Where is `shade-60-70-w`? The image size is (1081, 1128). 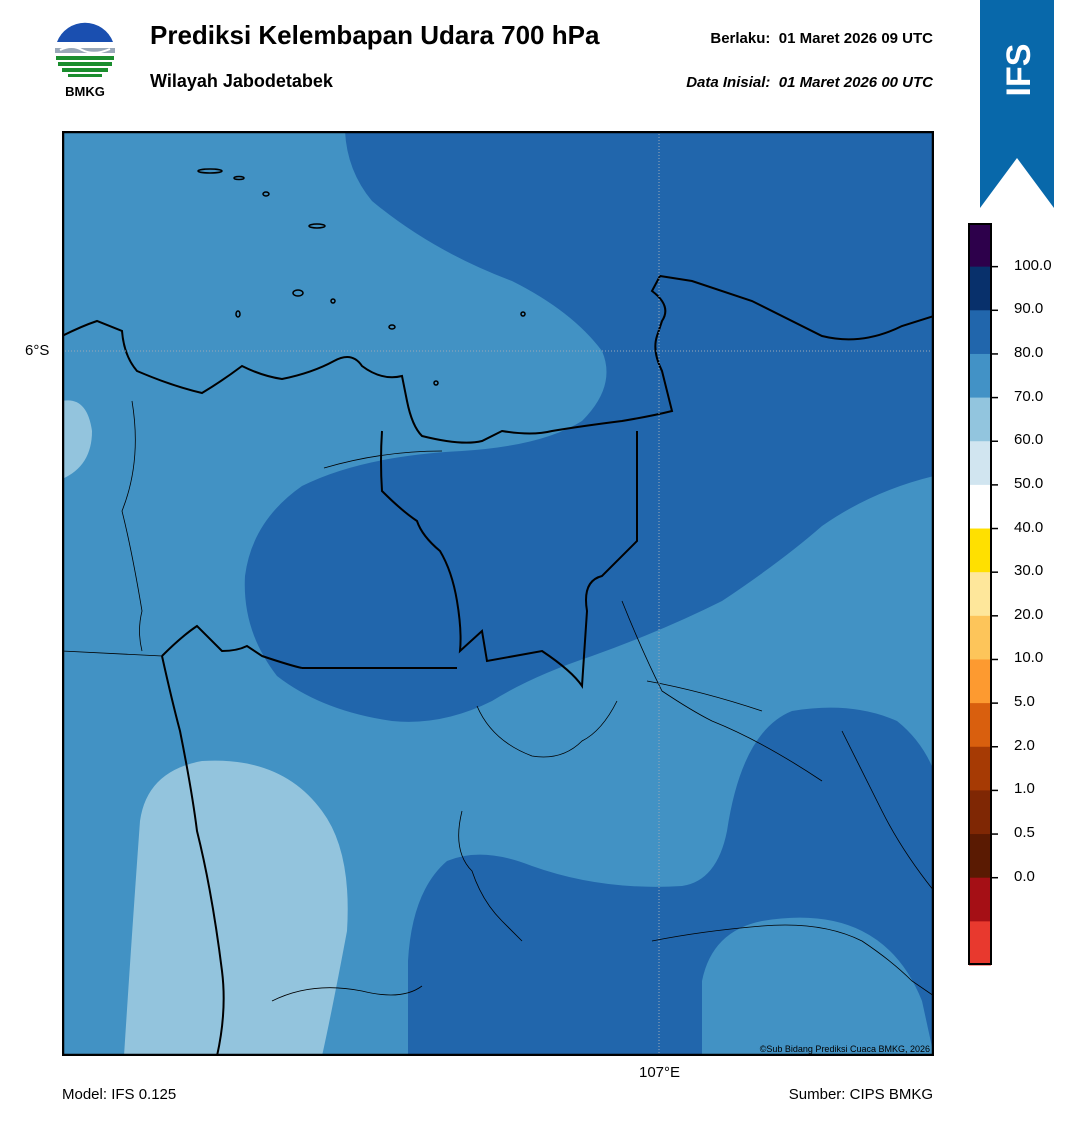
shade-60-70-w is located at coordinates (77, 439).